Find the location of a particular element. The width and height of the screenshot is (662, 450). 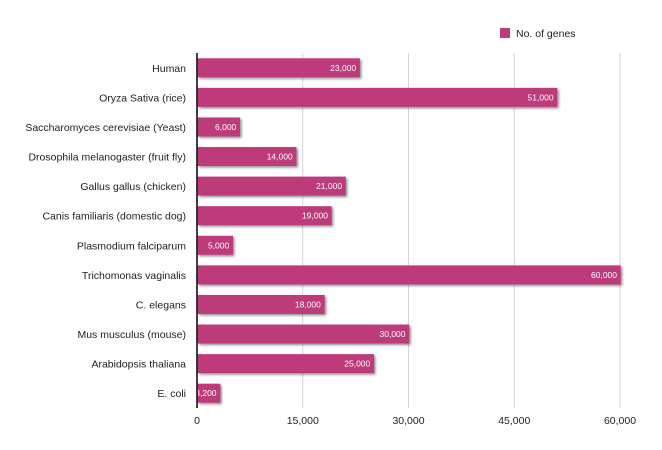

x-tick-label: 0 is located at coordinates (197, 421).